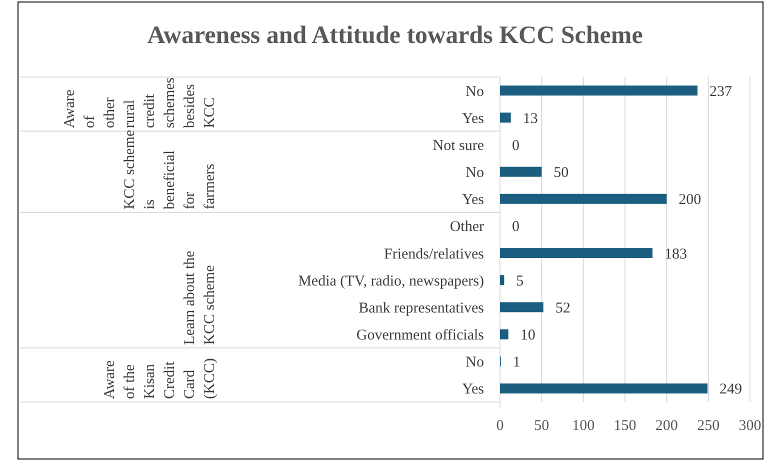  Describe the element at coordinates (200, 297) in the screenshot. I see `text: Learn about the KCC scheme` at that location.